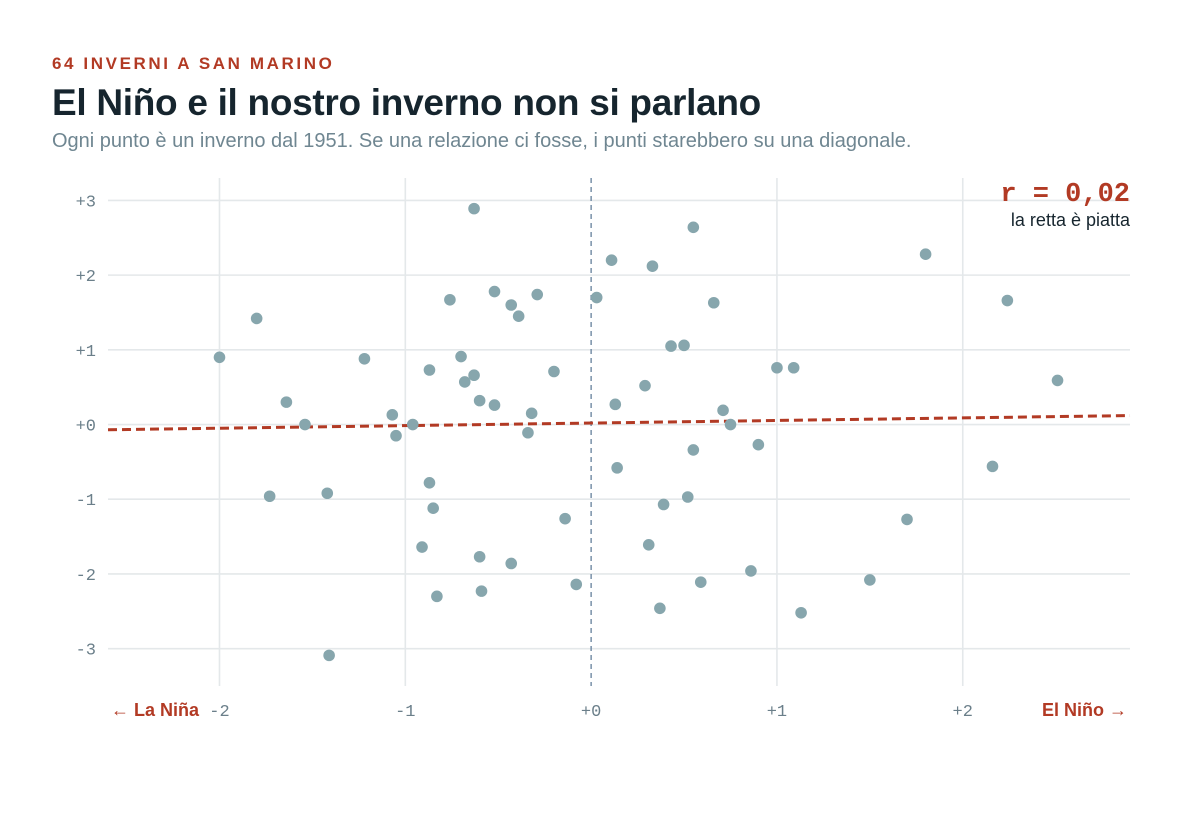 The image size is (1200, 820). Describe the element at coordinates (86, 576) in the screenshot. I see `y-tick-label: -2` at that location.